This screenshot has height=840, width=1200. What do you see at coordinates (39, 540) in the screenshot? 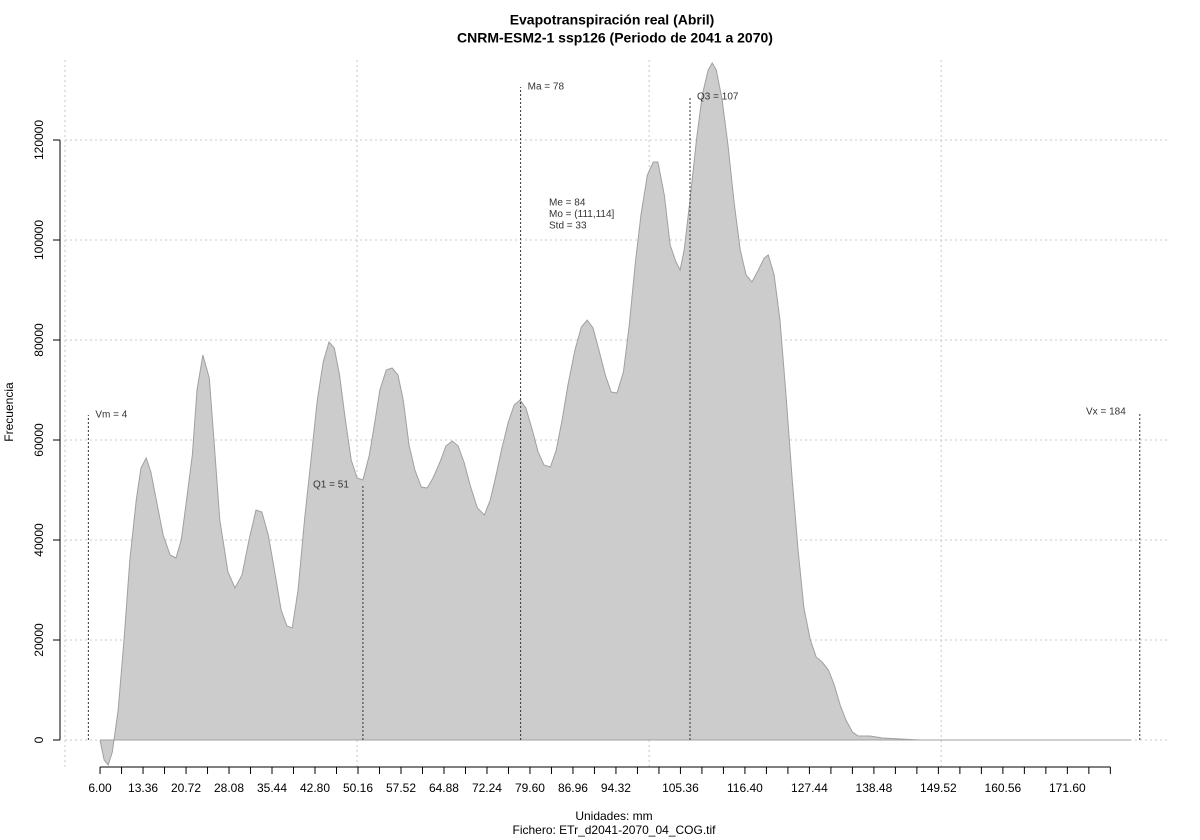
I see `y-tick-label: 40000` at bounding box center [39, 540].